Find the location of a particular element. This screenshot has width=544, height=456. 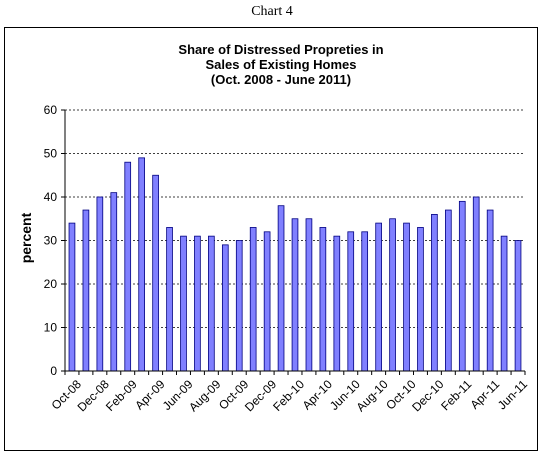

y-tick-label: 0 is located at coordinates (53, 371).